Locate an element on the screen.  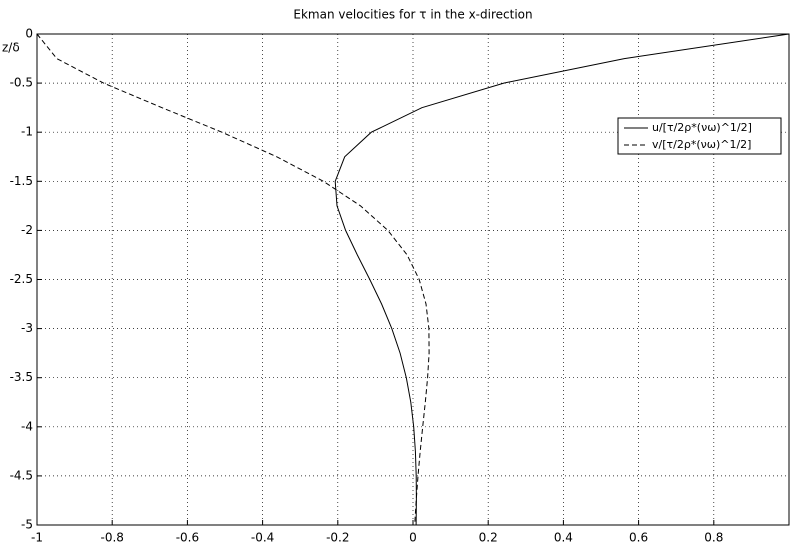
x-tick-label: -0.8 is located at coordinates (111, 538).